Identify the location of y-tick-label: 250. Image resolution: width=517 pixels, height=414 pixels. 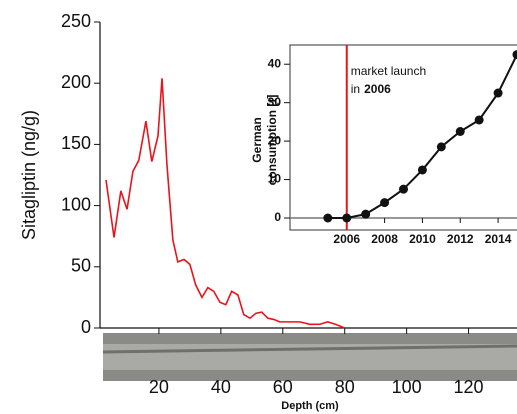
(76, 21).